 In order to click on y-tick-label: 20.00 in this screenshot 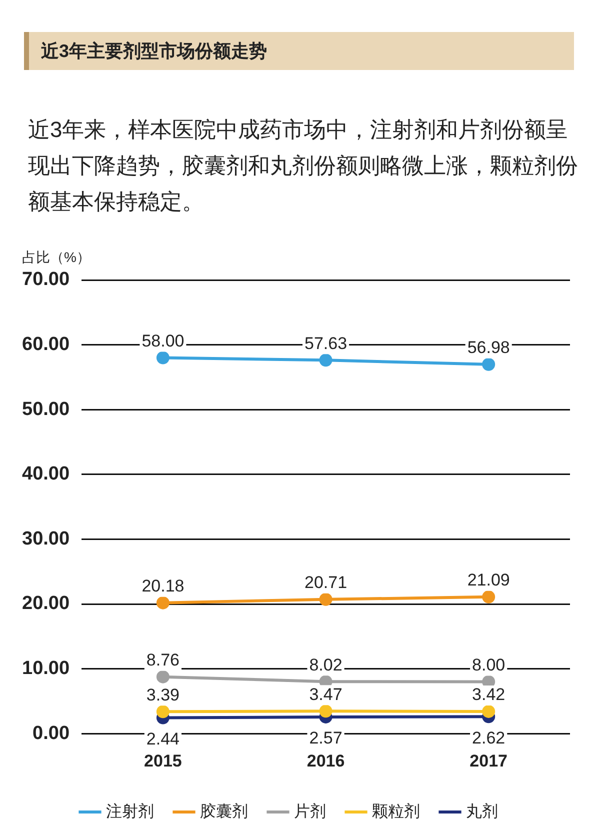, I will do `click(46, 603)`.